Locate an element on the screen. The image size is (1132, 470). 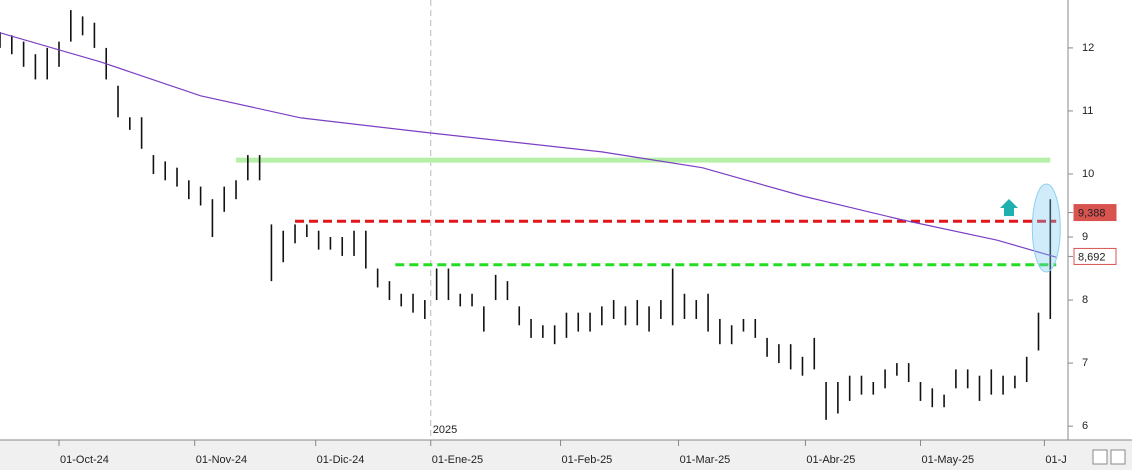
up-arrow is located at coordinates (1009, 207).